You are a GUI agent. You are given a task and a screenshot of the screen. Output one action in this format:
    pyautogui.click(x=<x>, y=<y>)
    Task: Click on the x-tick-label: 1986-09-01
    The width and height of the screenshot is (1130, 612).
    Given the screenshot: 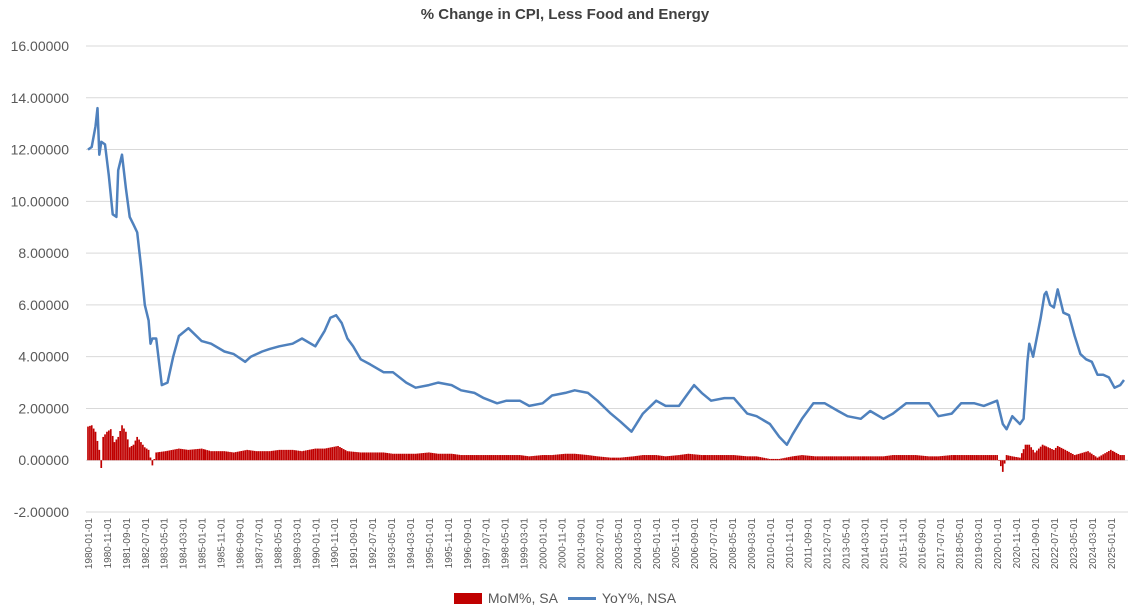 What is the action you would take?
    pyautogui.click(x=241, y=544)
    